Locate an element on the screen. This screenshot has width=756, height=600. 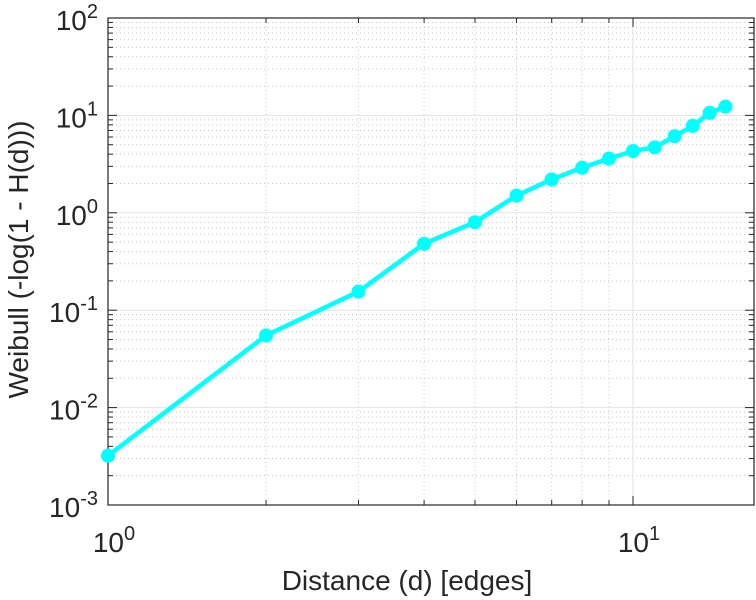
tick-label-exponent: -3 is located at coordinates (89, 499).